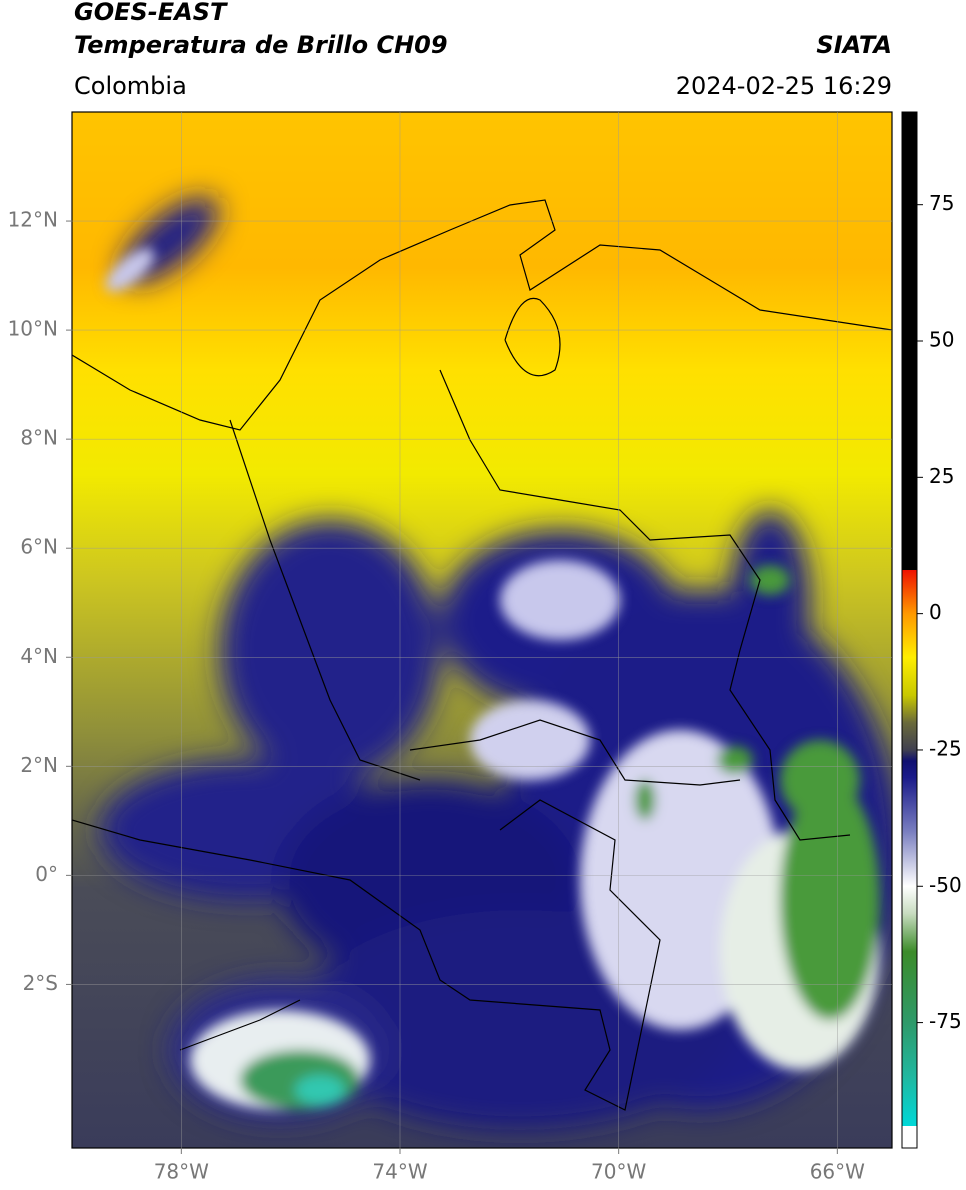 The image size is (966, 1190). Describe the element at coordinates (532, 337) in the screenshot. I see `lake` at that location.